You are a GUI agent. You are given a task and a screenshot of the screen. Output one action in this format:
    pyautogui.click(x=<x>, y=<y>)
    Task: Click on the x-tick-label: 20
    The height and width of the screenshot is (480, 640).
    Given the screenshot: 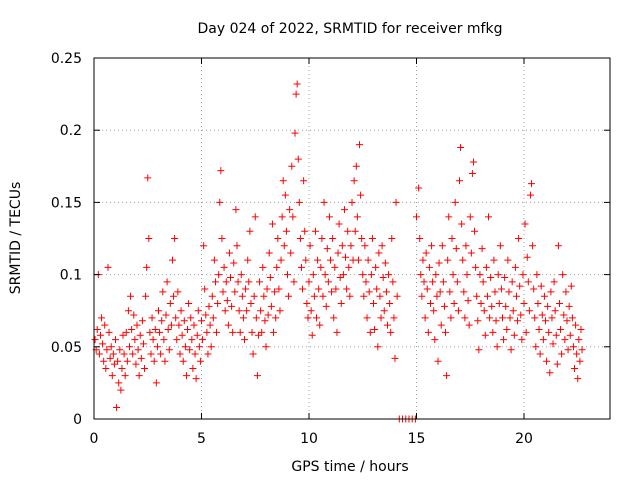 What is the action you would take?
    pyautogui.click(x=524, y=439)
    